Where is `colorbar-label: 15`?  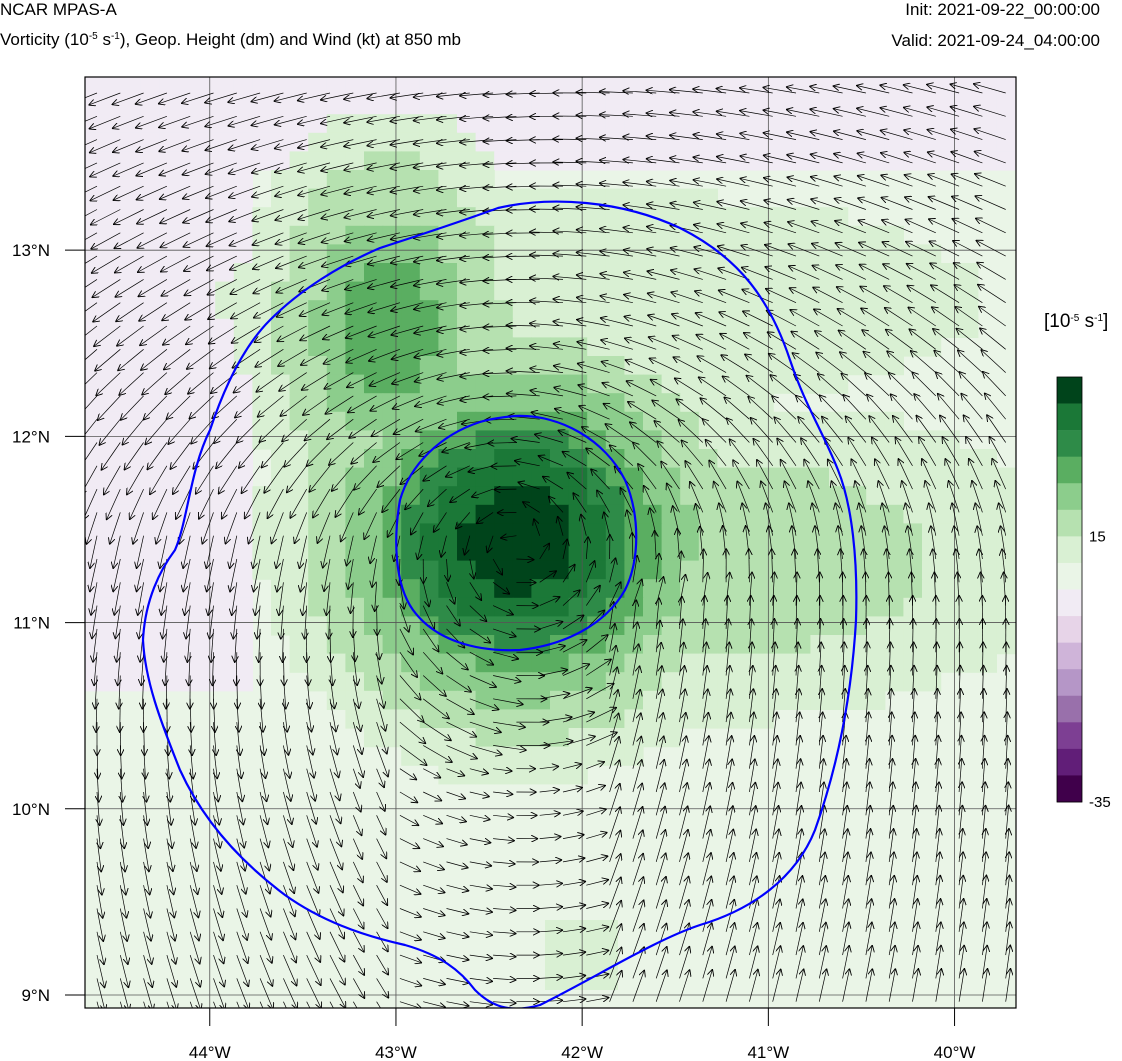 colorbar-label: 15 is located at coordinates (1097, 536).